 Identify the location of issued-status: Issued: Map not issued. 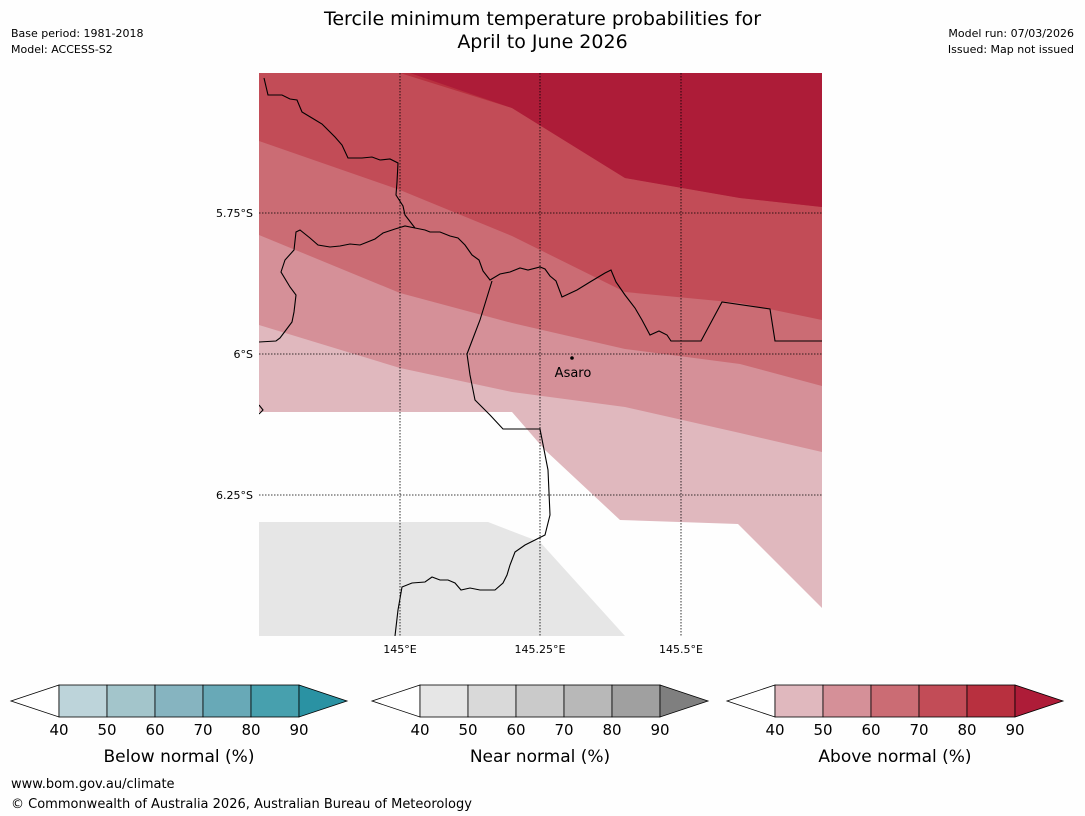
(1010, 49).